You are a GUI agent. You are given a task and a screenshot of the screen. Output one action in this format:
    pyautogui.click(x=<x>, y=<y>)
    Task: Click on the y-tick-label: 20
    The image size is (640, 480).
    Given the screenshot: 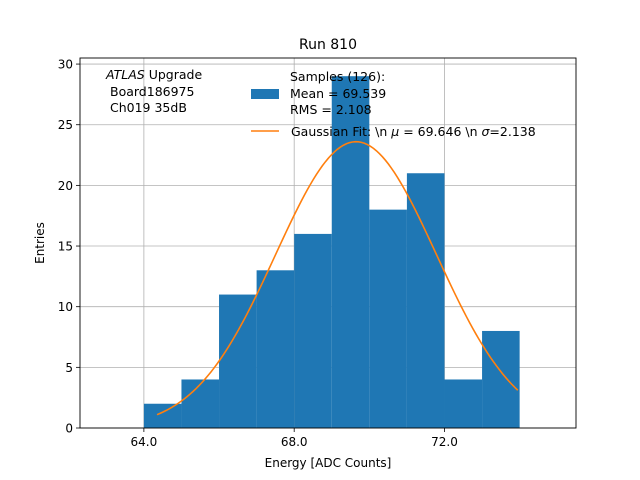 What is the action you would take?
    pyautogui.click(x=65, y=186)
    